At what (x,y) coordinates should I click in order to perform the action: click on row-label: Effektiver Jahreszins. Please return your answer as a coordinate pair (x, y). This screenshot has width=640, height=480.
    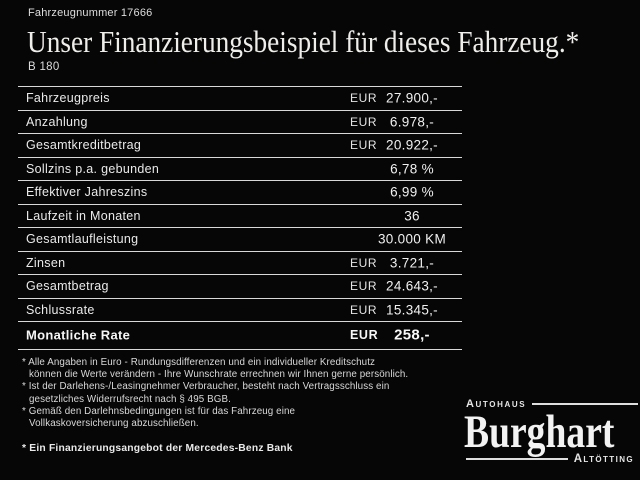
    Looking at the image, I should click on (87, 192).